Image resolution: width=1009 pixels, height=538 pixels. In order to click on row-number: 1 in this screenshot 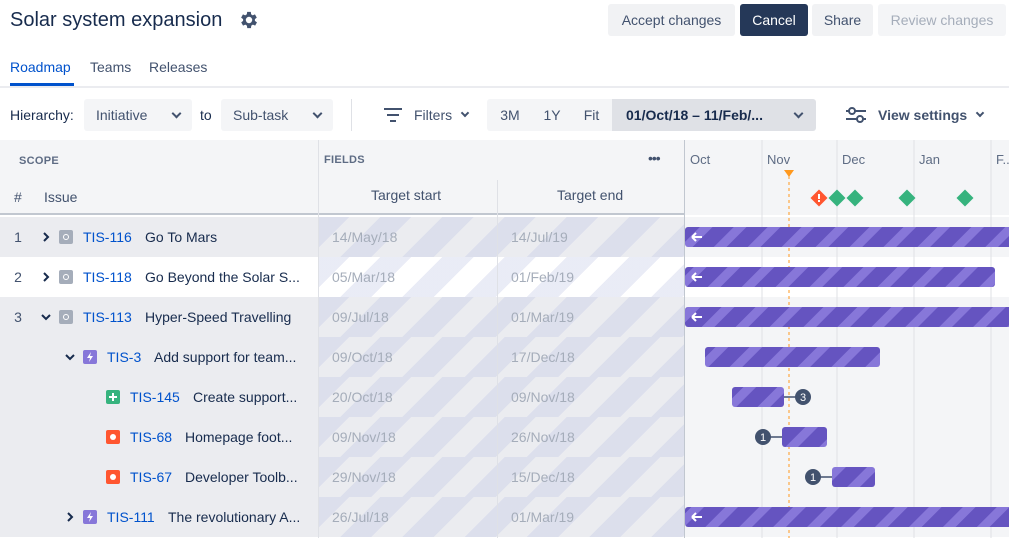, I will do `click(18, 237)`.